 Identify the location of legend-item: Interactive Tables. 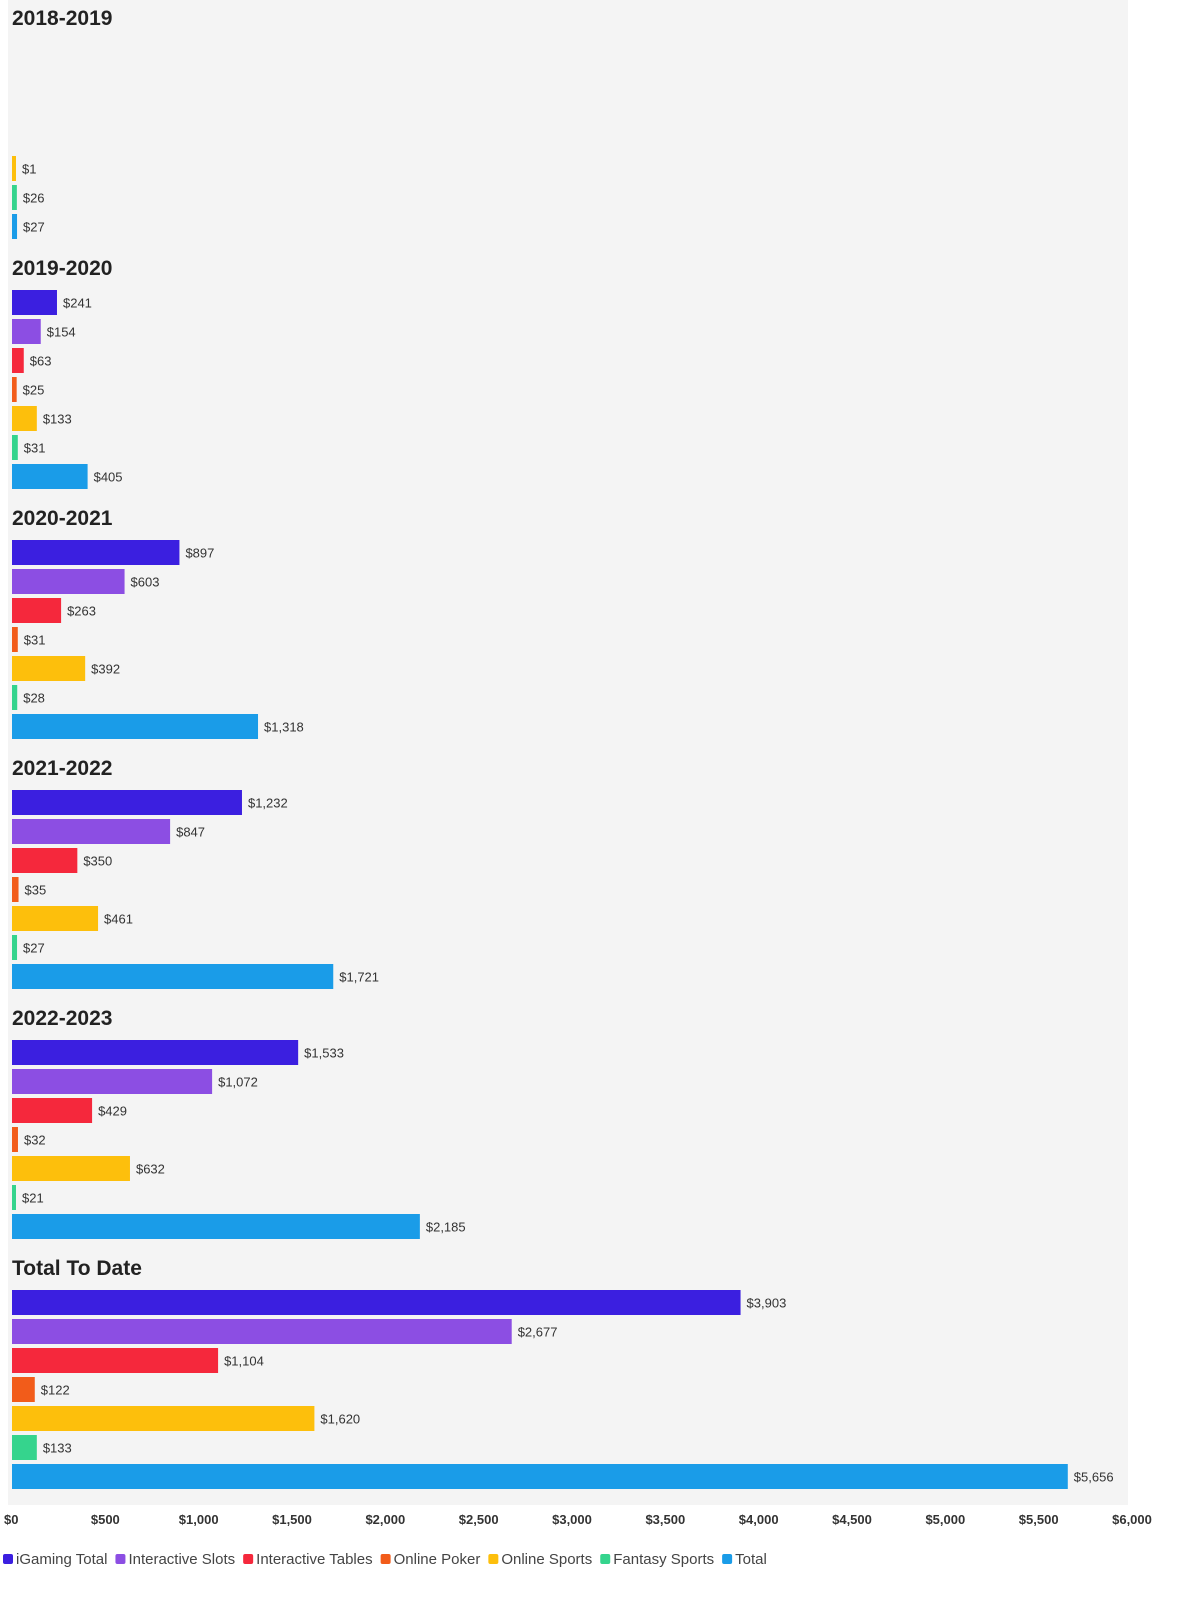
(308, 1559).